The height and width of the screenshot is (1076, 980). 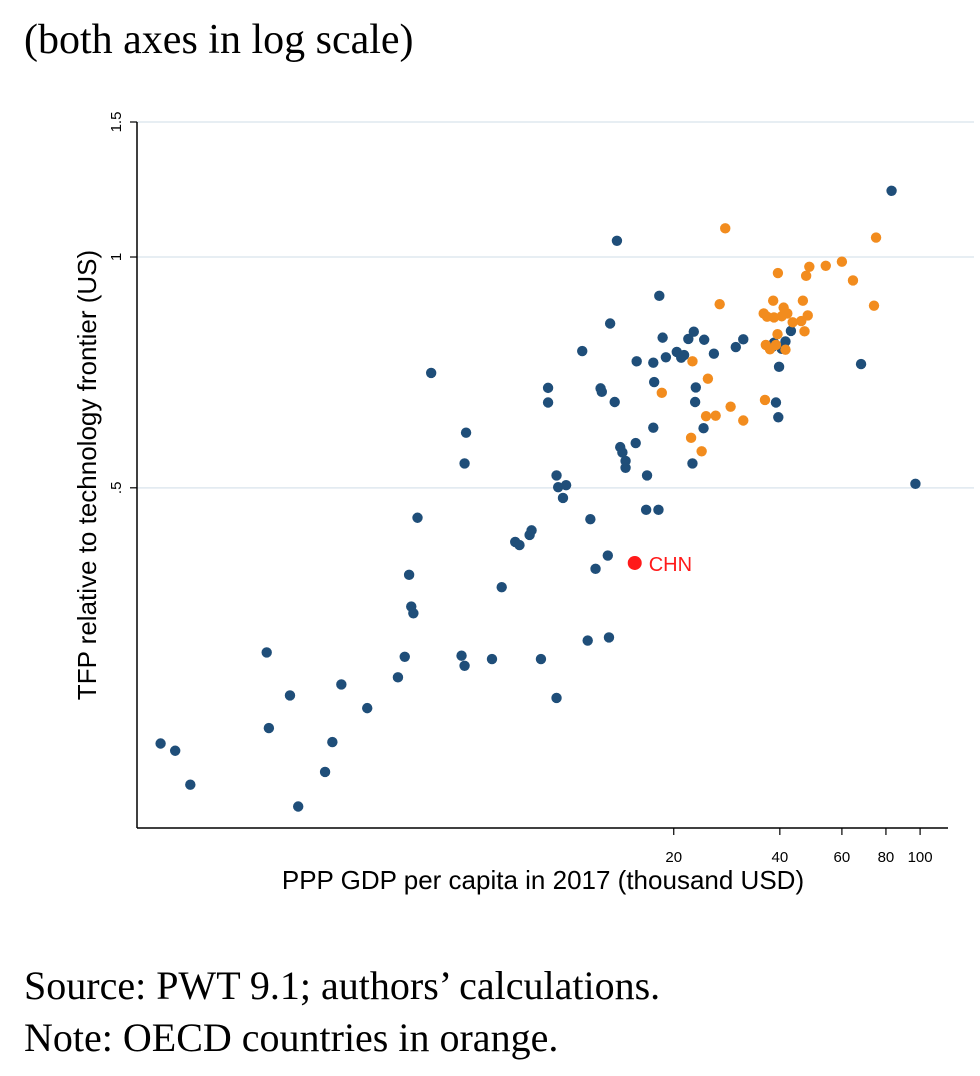 What do you see at coordinates (920, 857) in the screenshot?
I see `x-tick-label: 100` at bounding box center [920, 857].